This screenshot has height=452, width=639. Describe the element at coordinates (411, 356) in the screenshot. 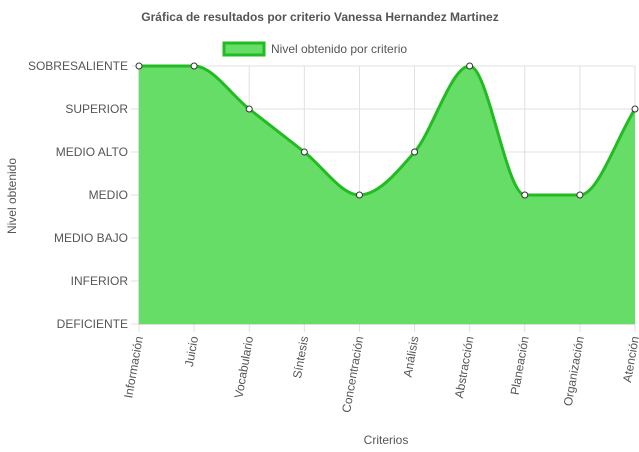

I see `x-tick-label: Análisis` at that location.